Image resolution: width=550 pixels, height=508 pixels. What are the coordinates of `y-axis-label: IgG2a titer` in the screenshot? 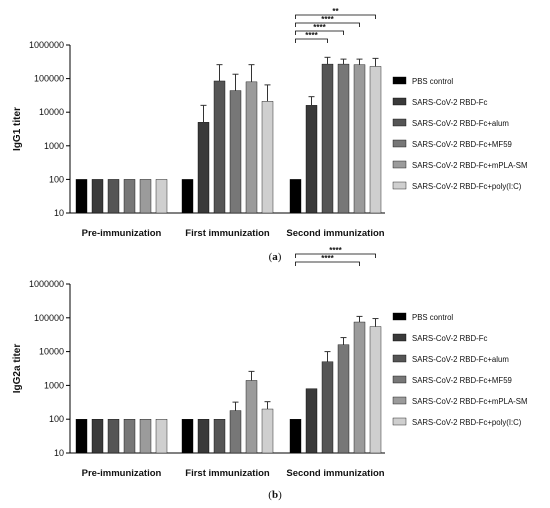 It's located at (17, 369).